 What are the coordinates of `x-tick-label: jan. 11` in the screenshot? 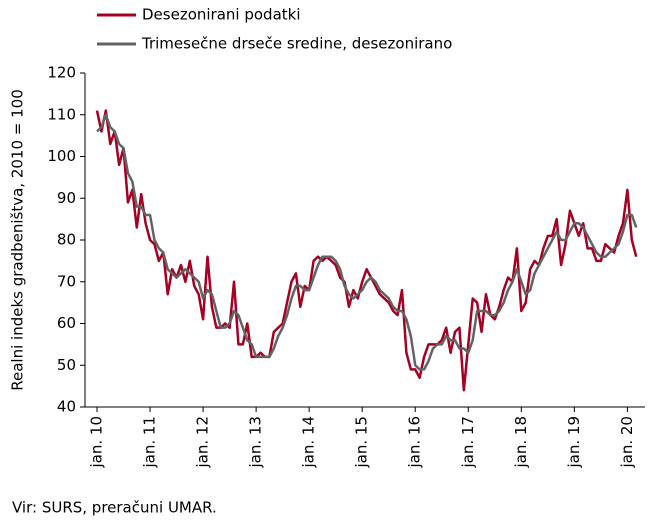 It's located at (150, 442).